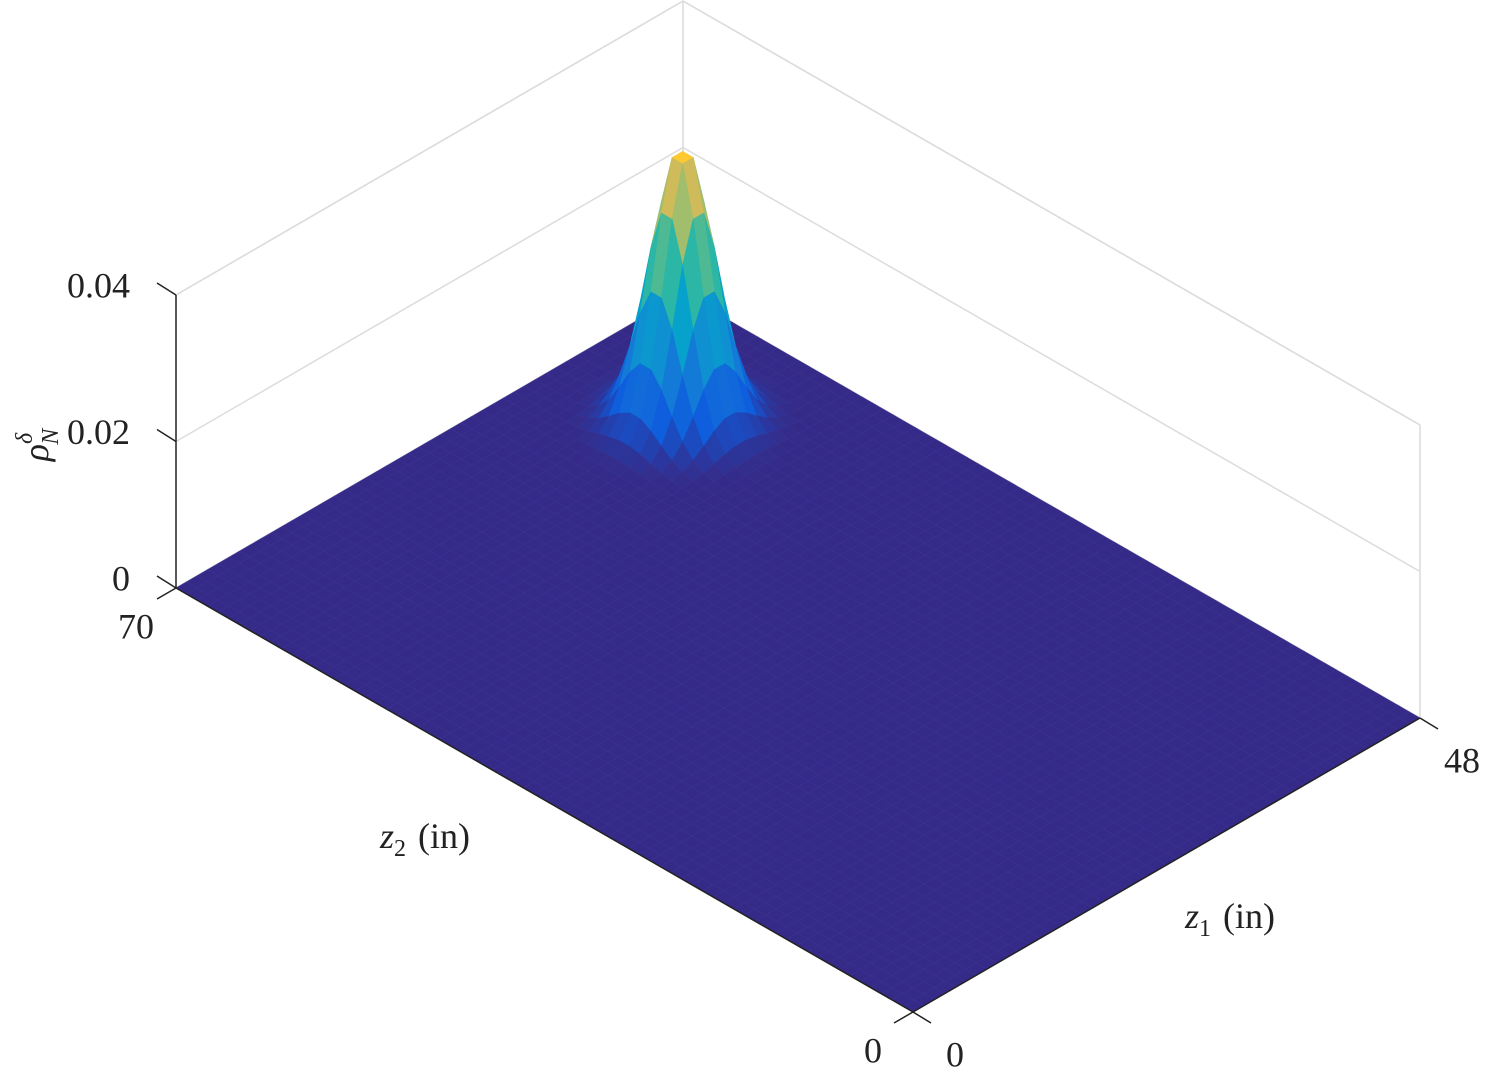 The image size is (1492, 1070). I want to click on x-axis-label: z1 (in), so click(1229, 919).